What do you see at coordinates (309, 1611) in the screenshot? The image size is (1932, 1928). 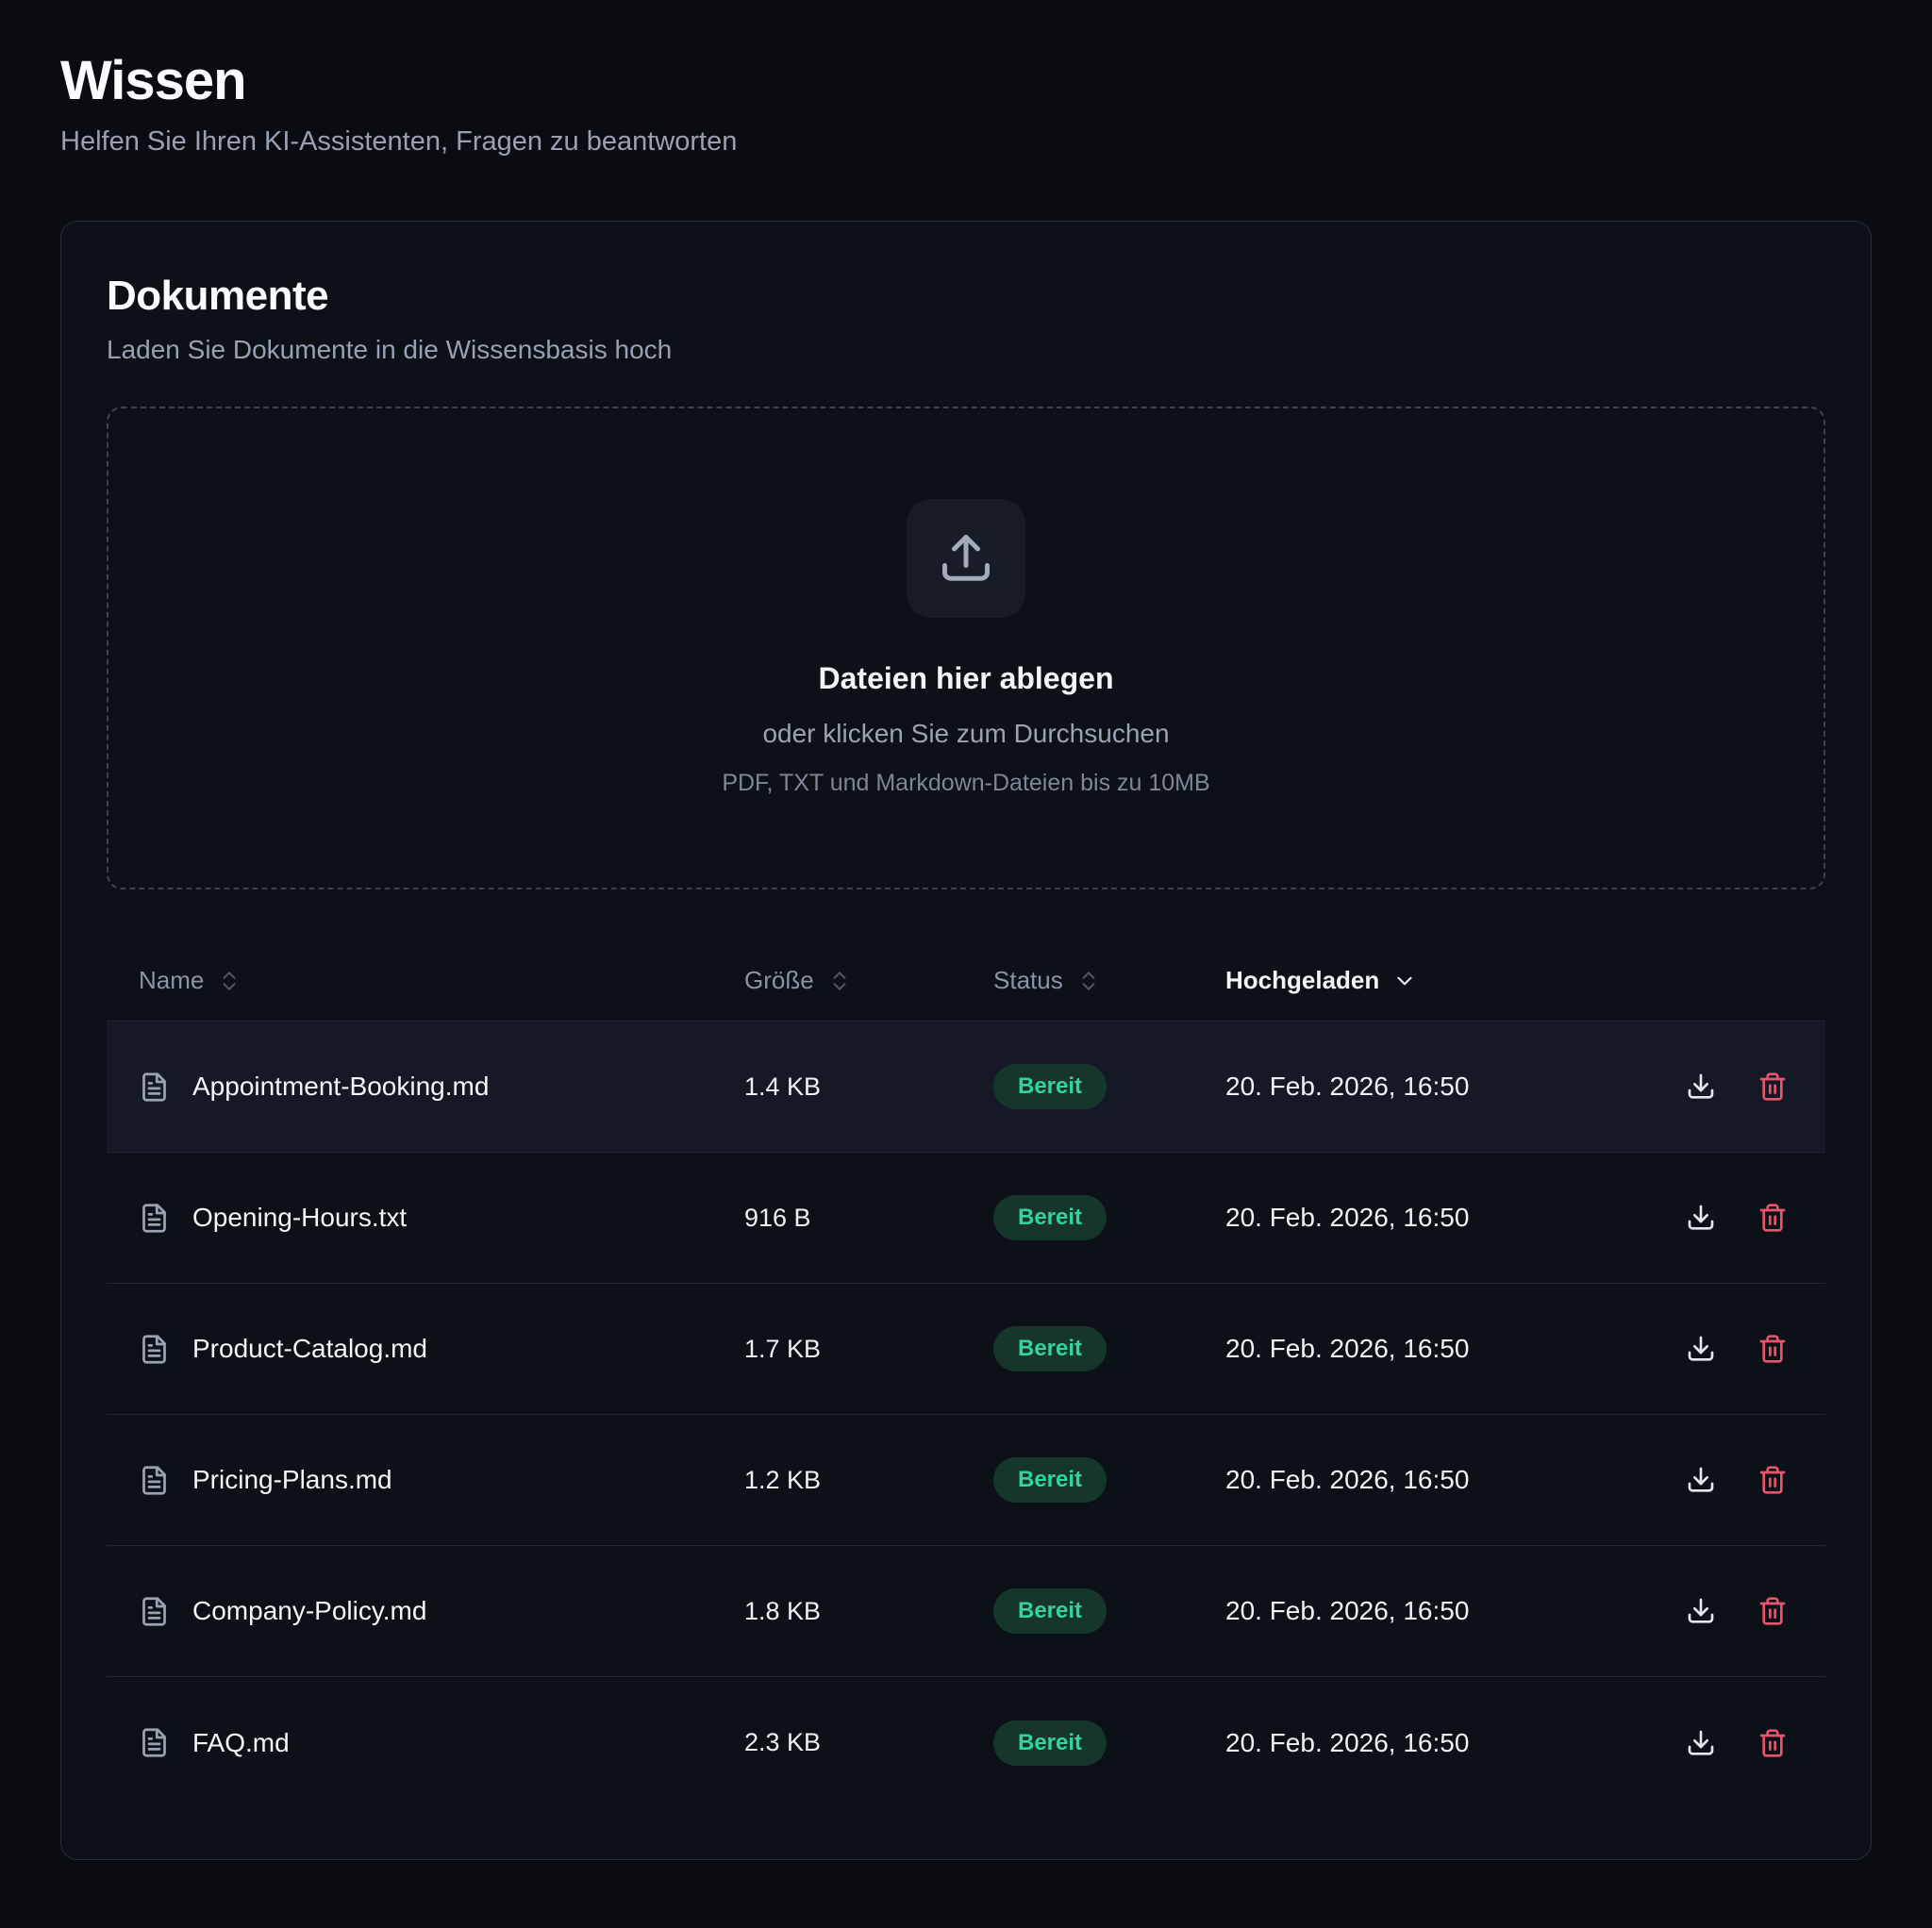 I see `file-name: Company-Policy.md` at bounding box center [309, 1611].